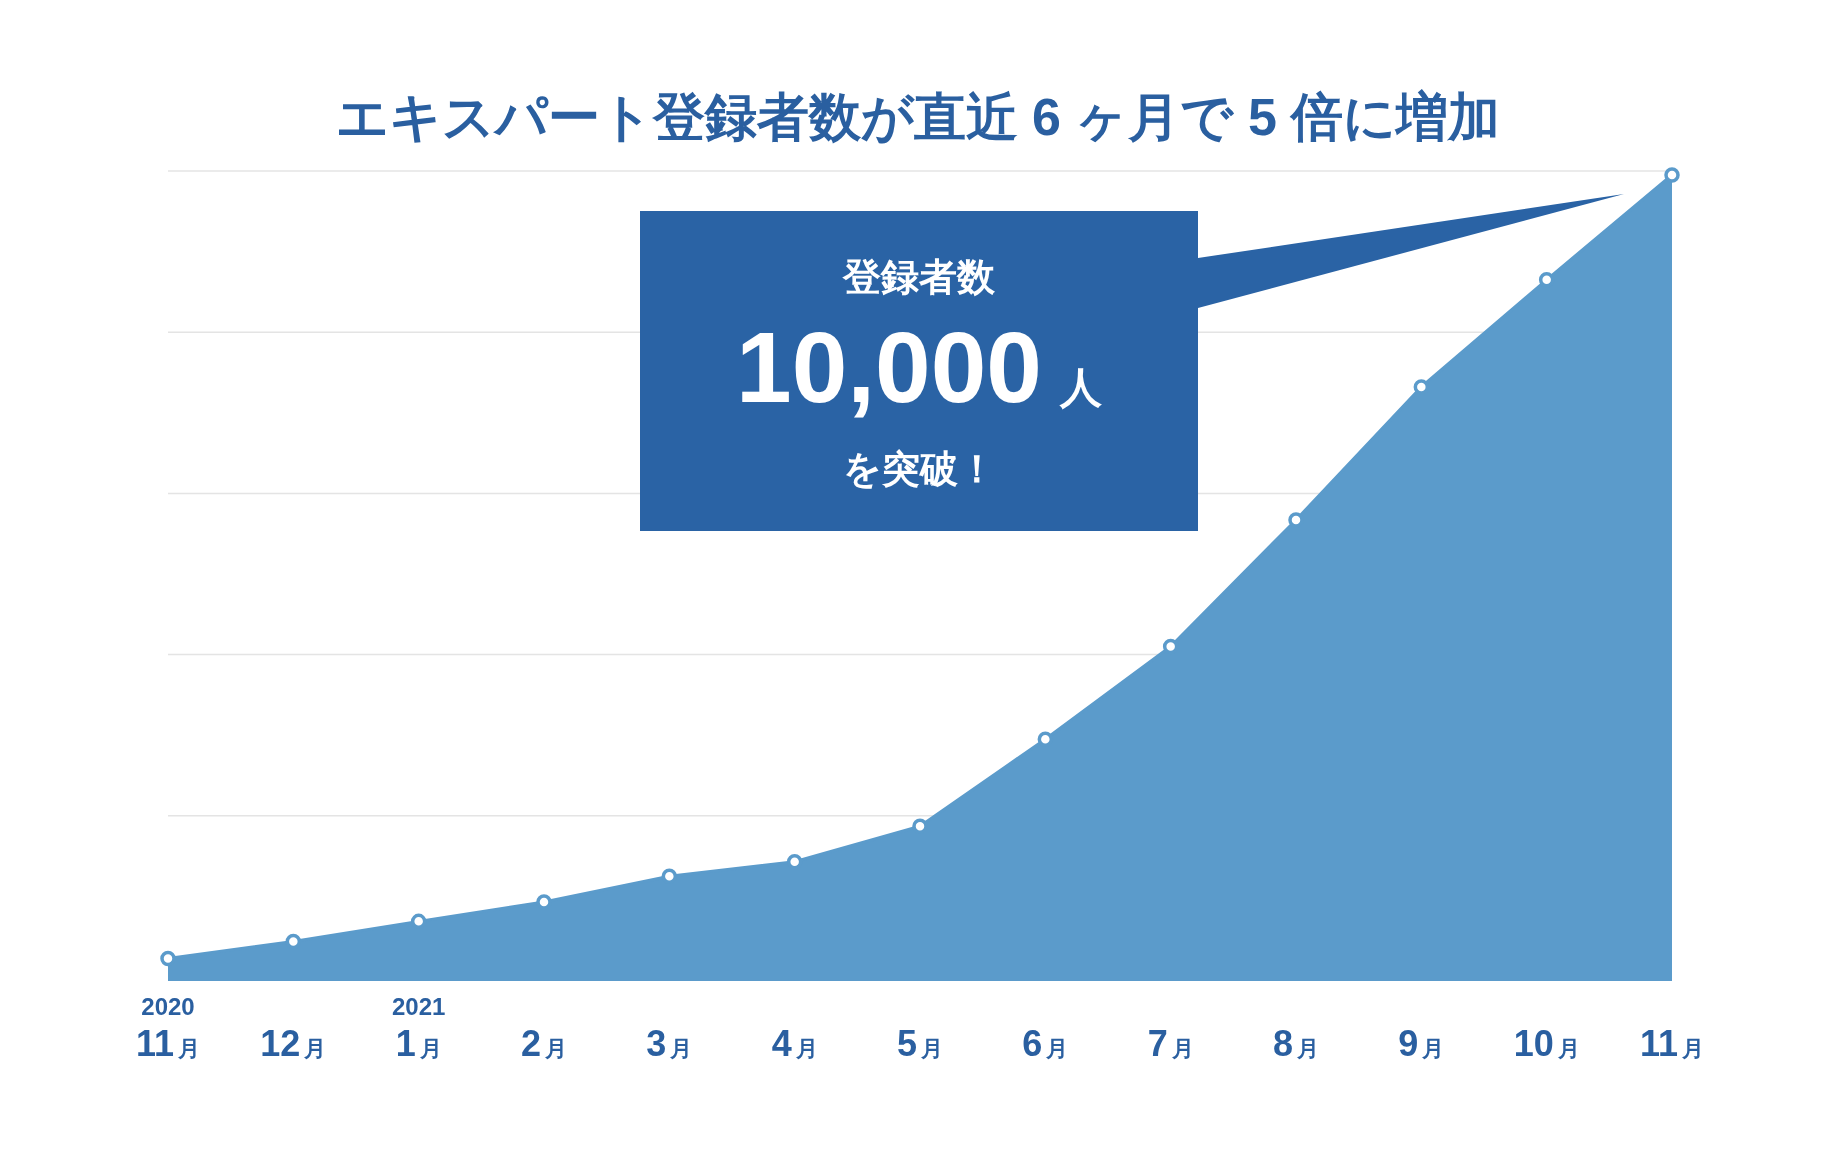 The height and width of the screenshot is (1160, 1840). What do you see at coordinates (293, 1043) in the screenshot?
I see `x-tick-label: 12月` at bounding box center [293, 1043].